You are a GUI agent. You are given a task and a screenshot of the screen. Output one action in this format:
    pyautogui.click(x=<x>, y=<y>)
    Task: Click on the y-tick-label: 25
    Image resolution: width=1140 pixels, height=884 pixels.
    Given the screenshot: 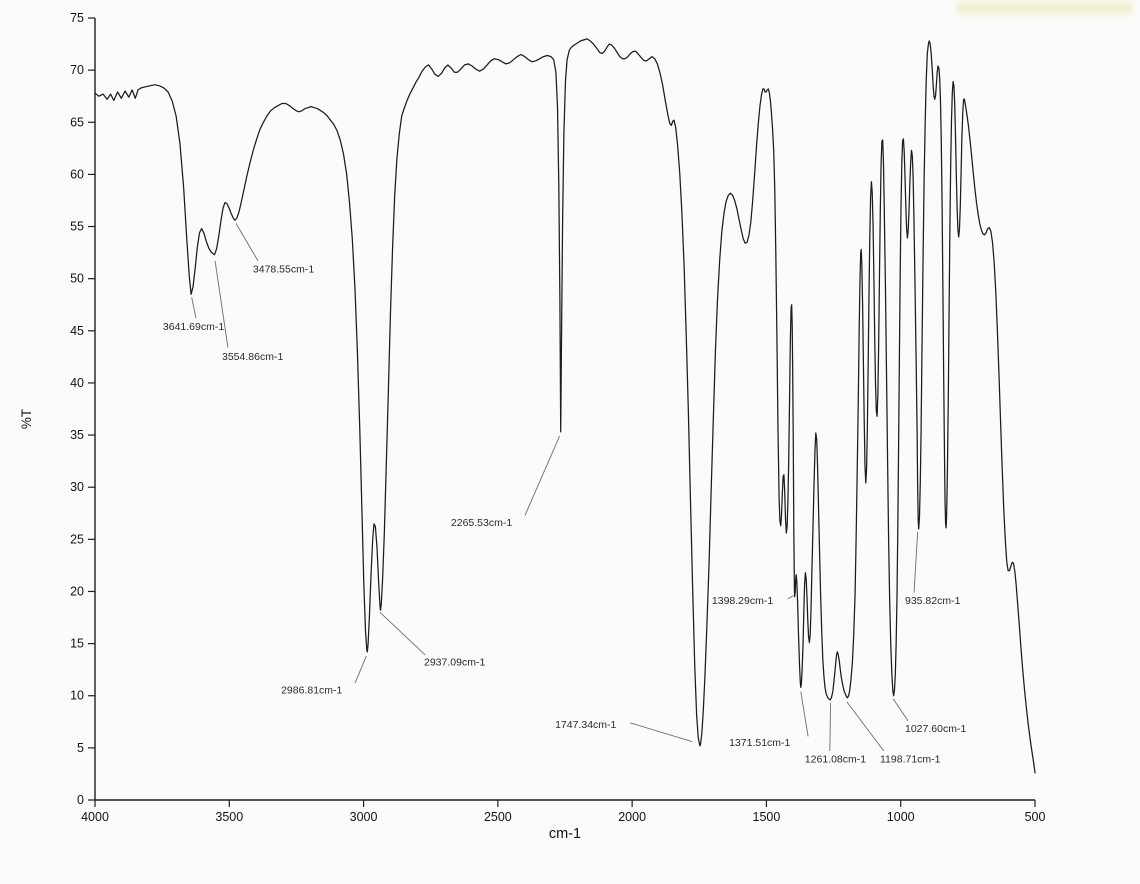 What is the action you would take?
    pyautogui.click(x=77, y=539)
    